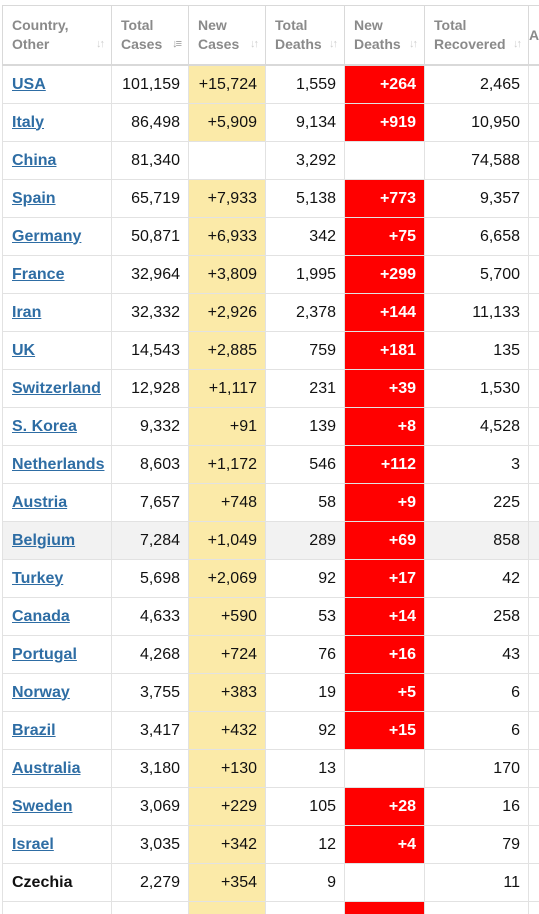 The width and height of the screenshot is (539, 914). What do you see at coordinates (227, 350) in the screenshot?
I see `new-cases-cell: +2,885` at bounding box center [227, 350].